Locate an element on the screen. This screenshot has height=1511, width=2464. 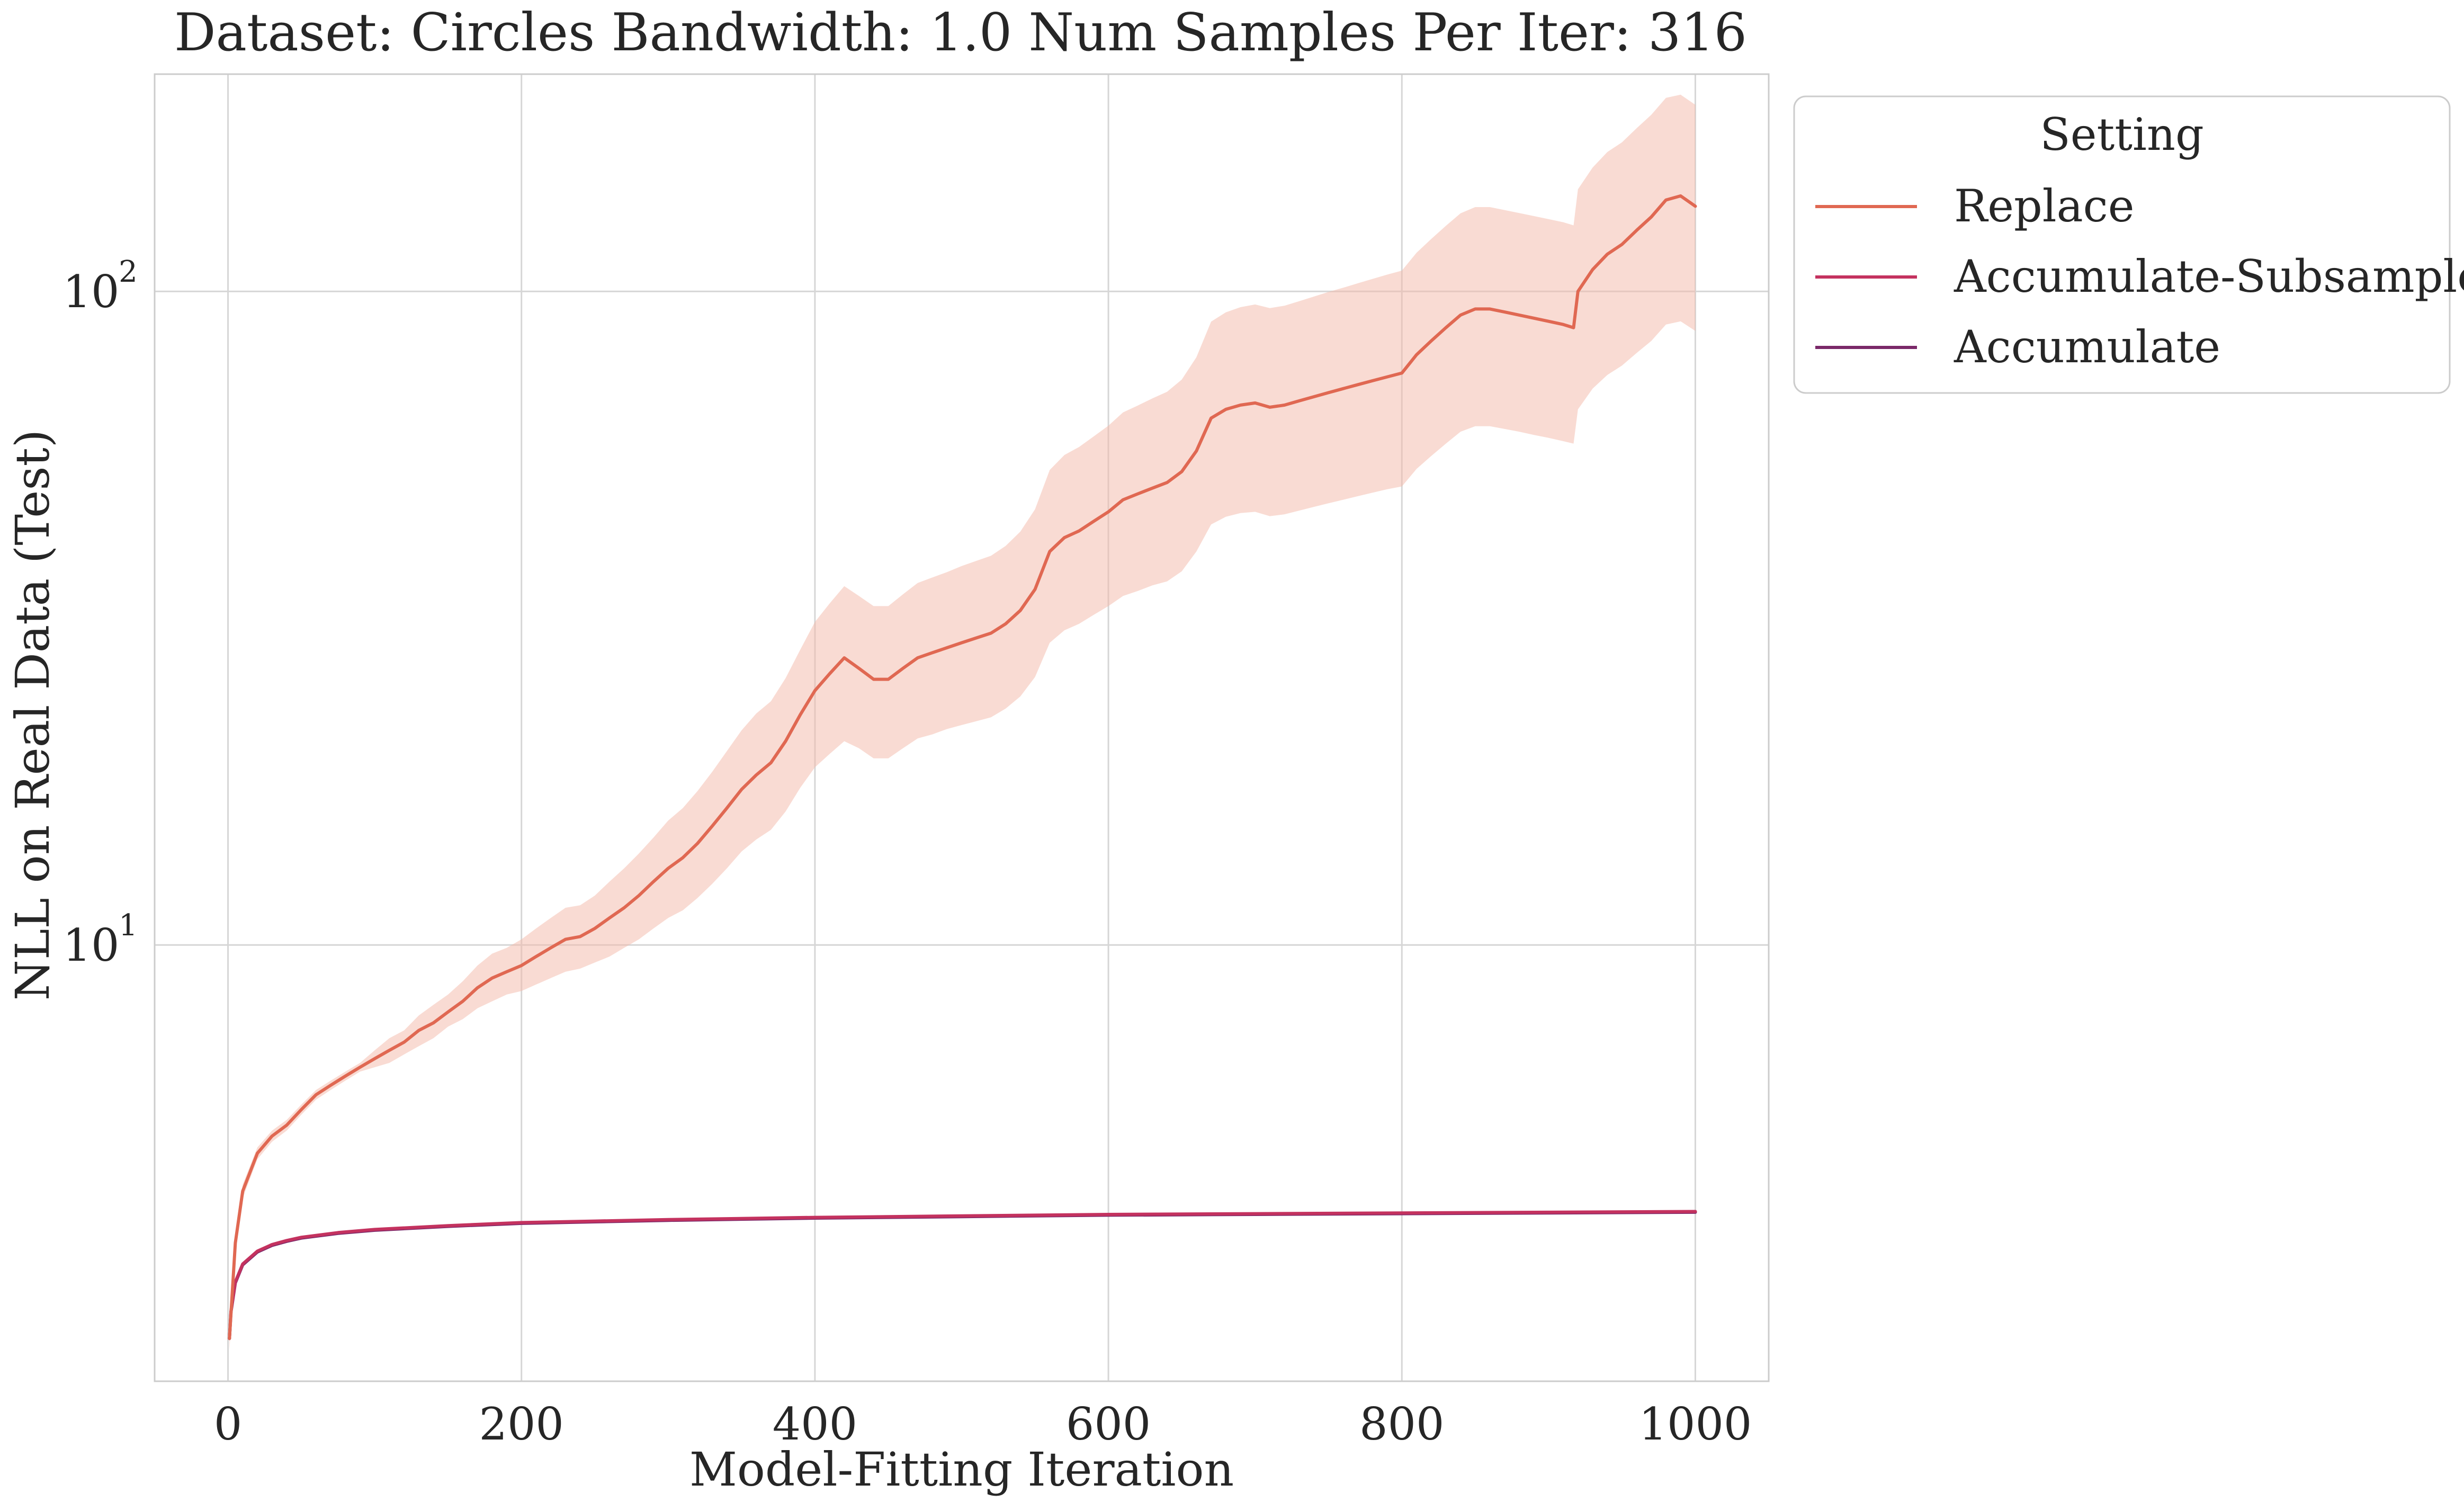
y-tick-label: 10¹ is located at coordinates (100, 939).